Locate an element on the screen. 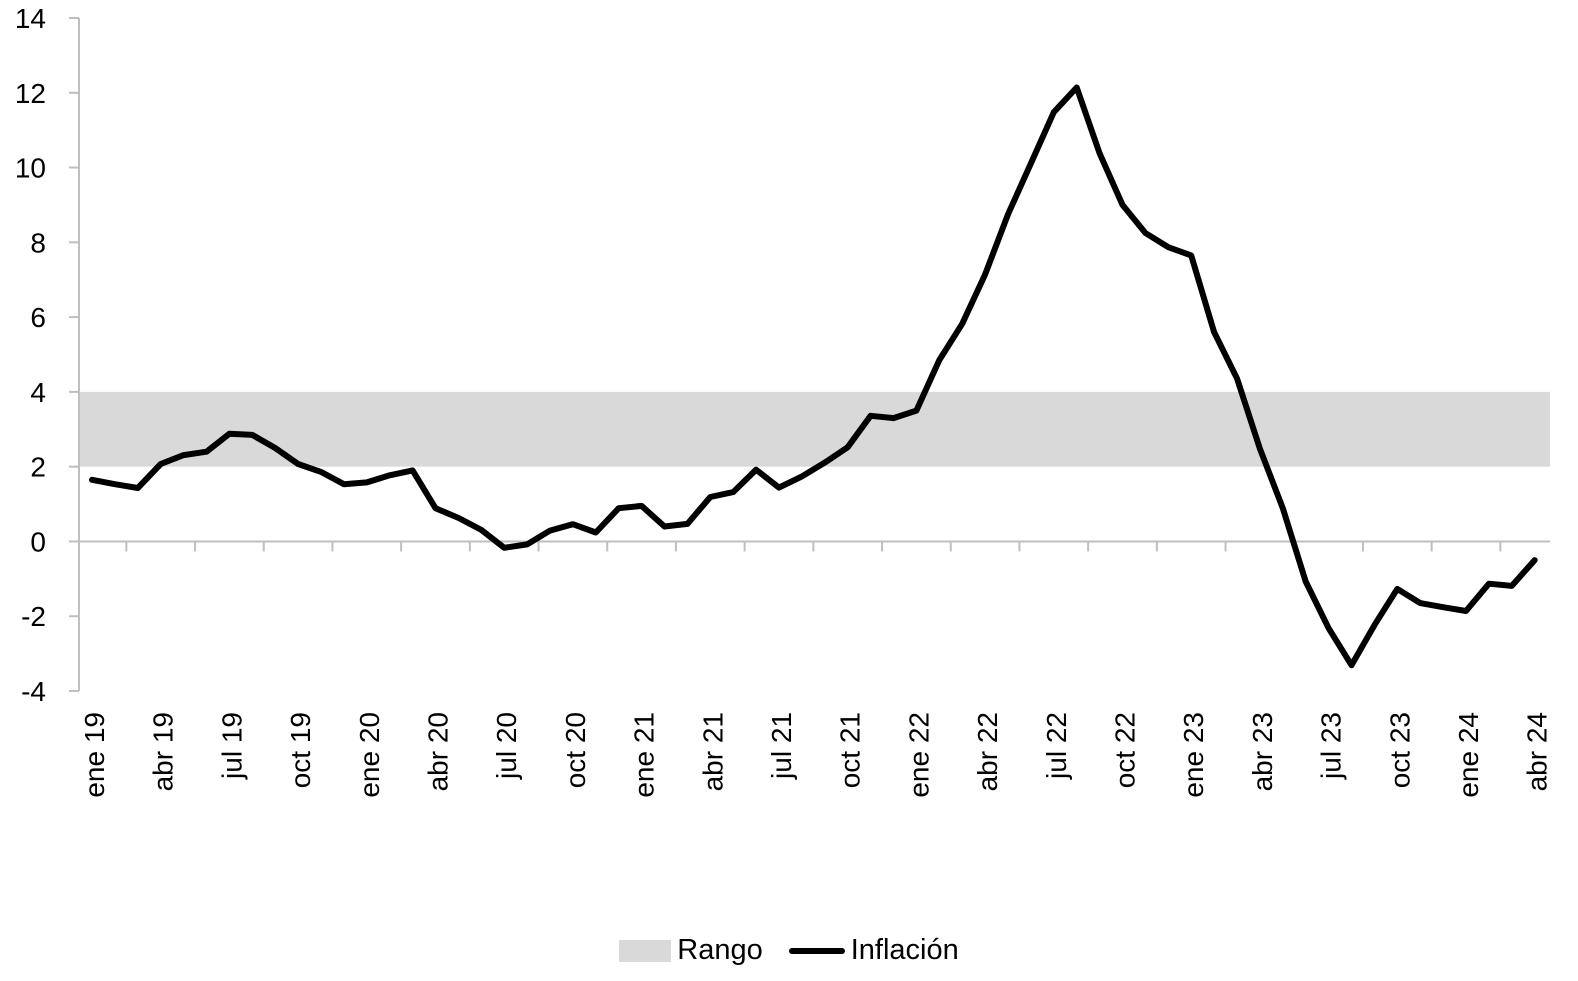  x-tick-label: oct 20 is located at coordinates (575, 750).